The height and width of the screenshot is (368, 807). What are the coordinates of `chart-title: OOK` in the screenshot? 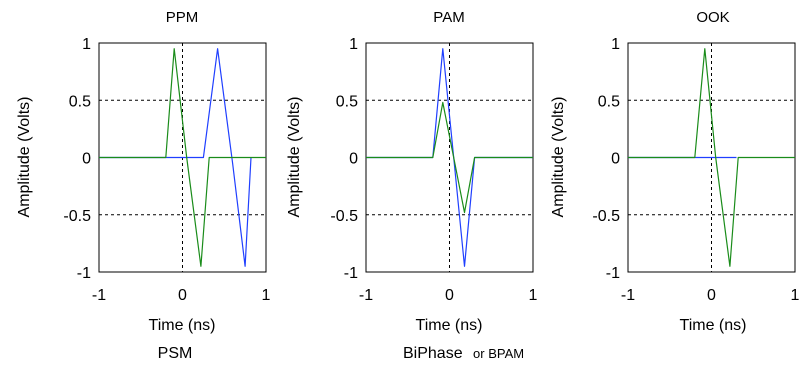 It's located at (712, 17).